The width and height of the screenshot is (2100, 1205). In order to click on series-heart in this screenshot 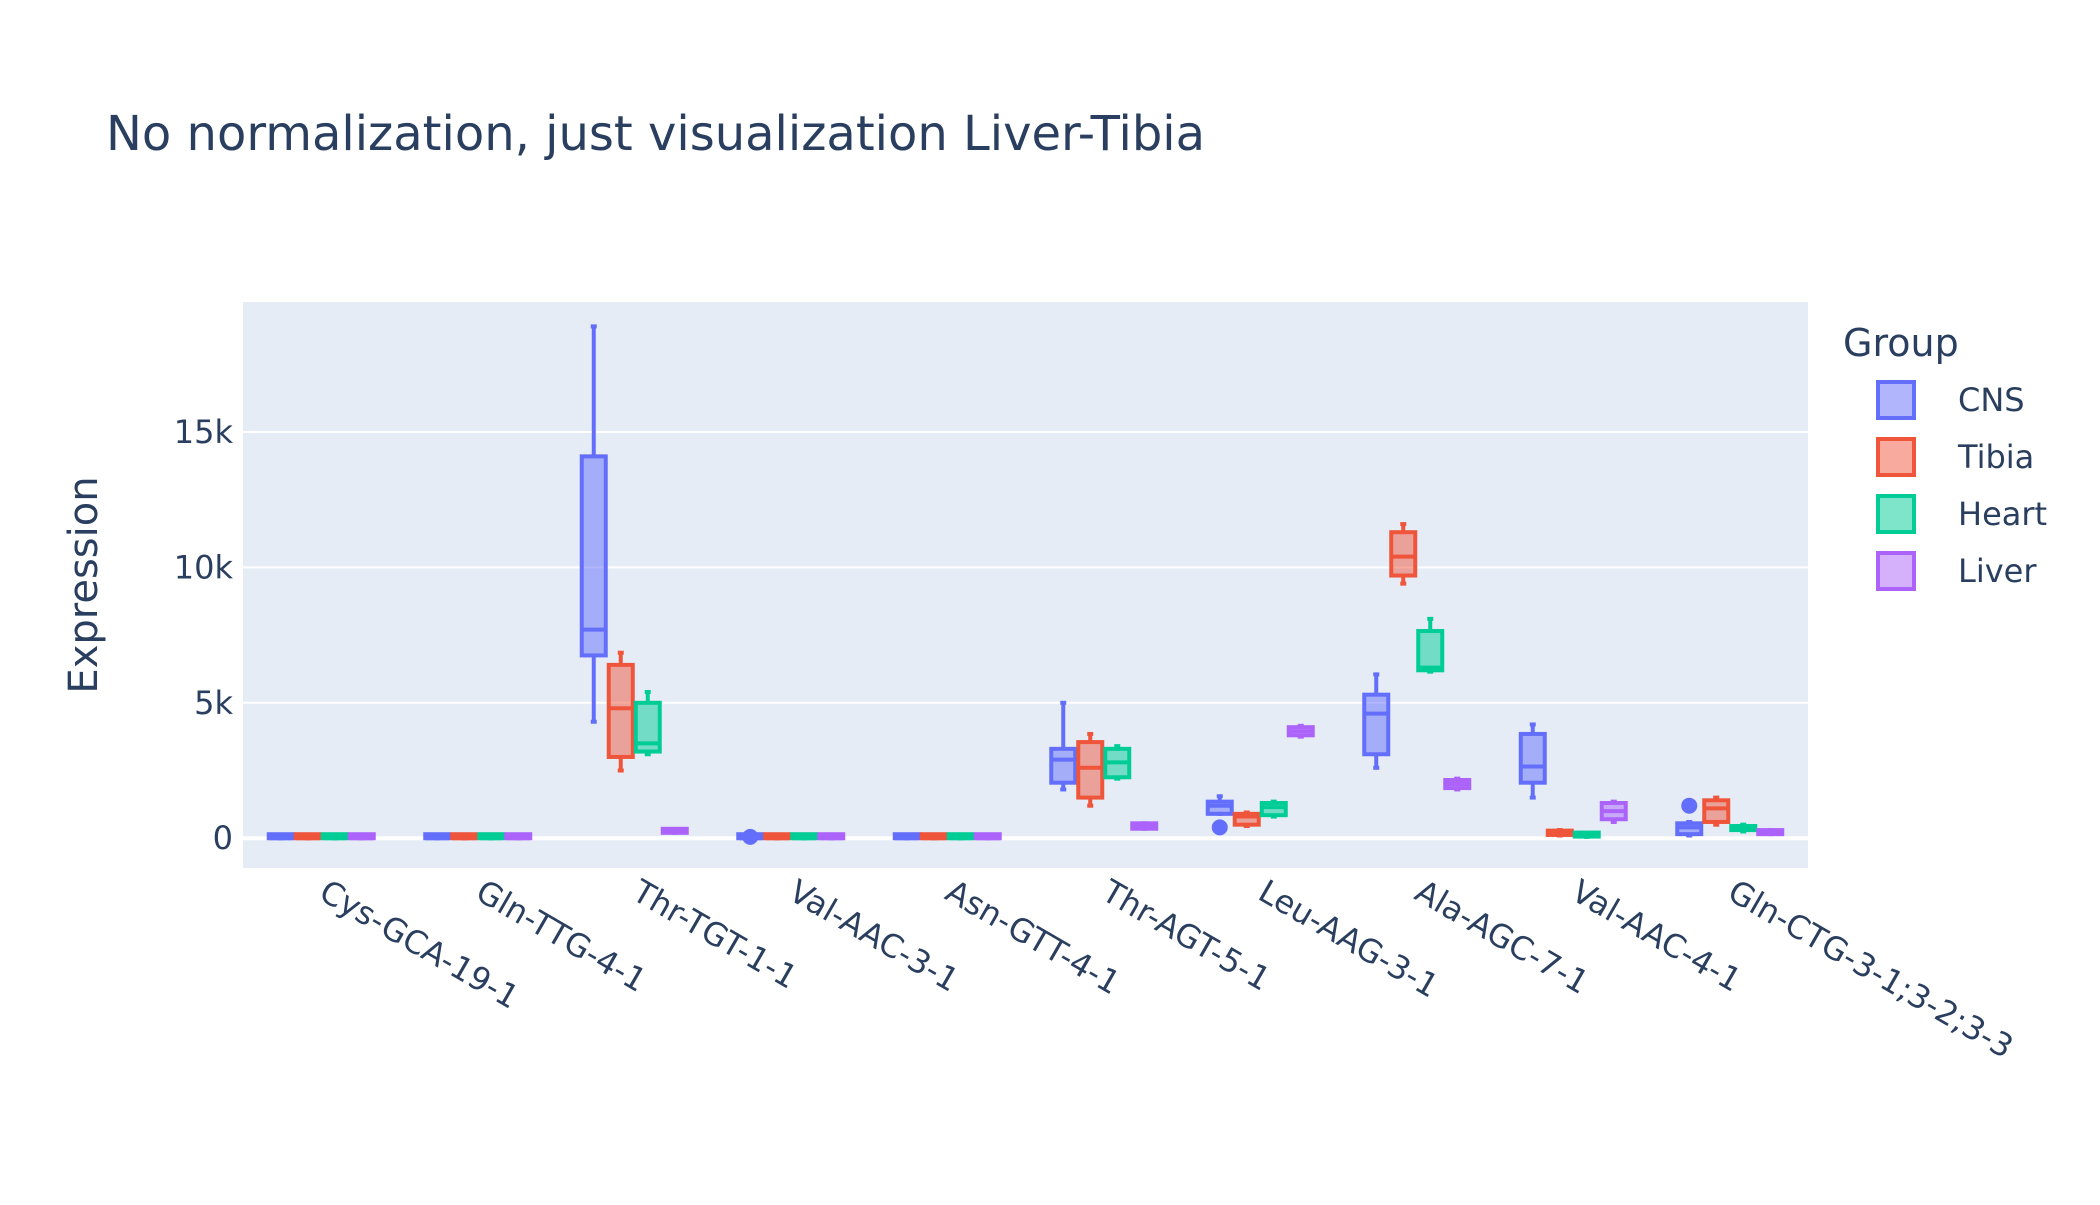, I will do `click(1039, 728)`.